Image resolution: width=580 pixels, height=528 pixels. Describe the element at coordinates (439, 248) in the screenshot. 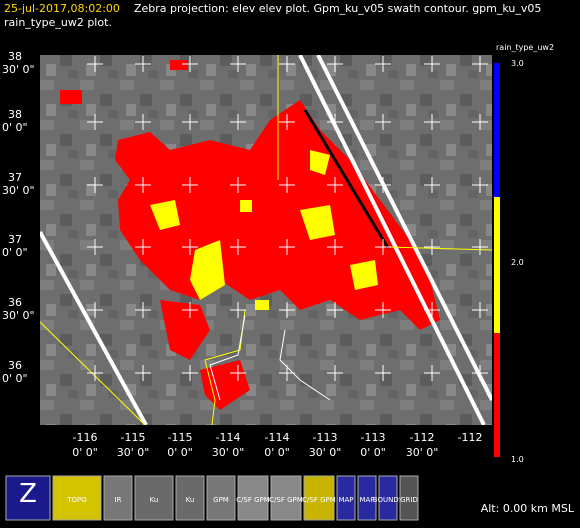

I see `state-border` at that location.